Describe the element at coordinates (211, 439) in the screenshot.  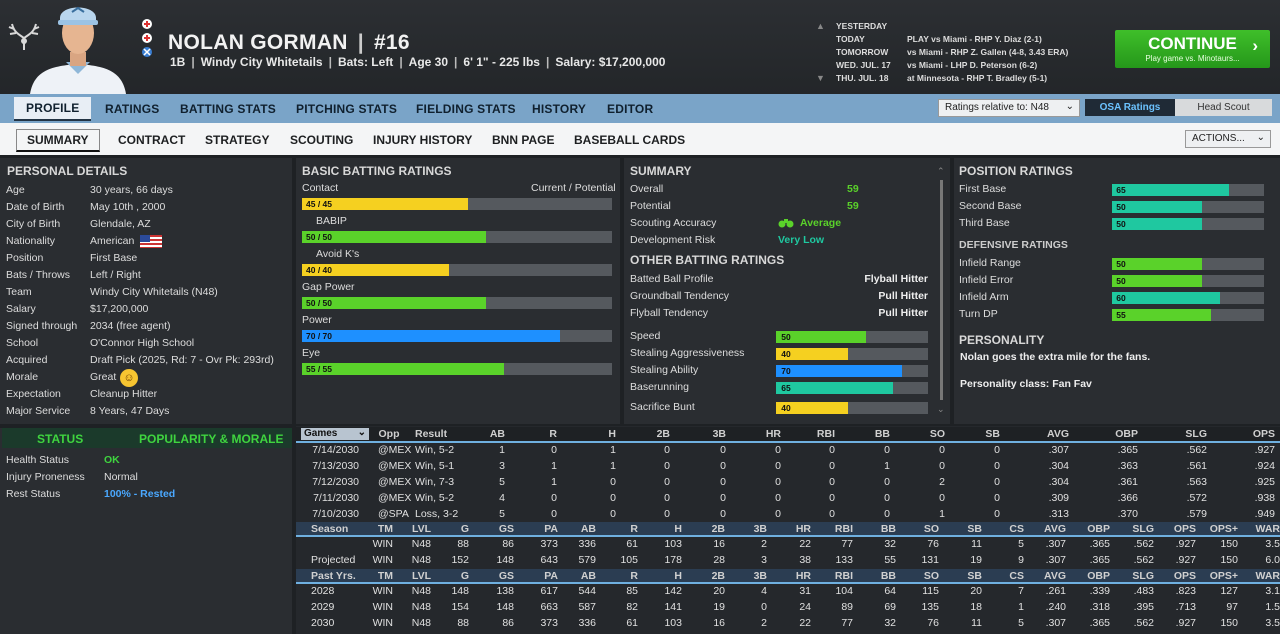
I see `tab-popularity-morale: POPULARITY & MORALE` at that location.